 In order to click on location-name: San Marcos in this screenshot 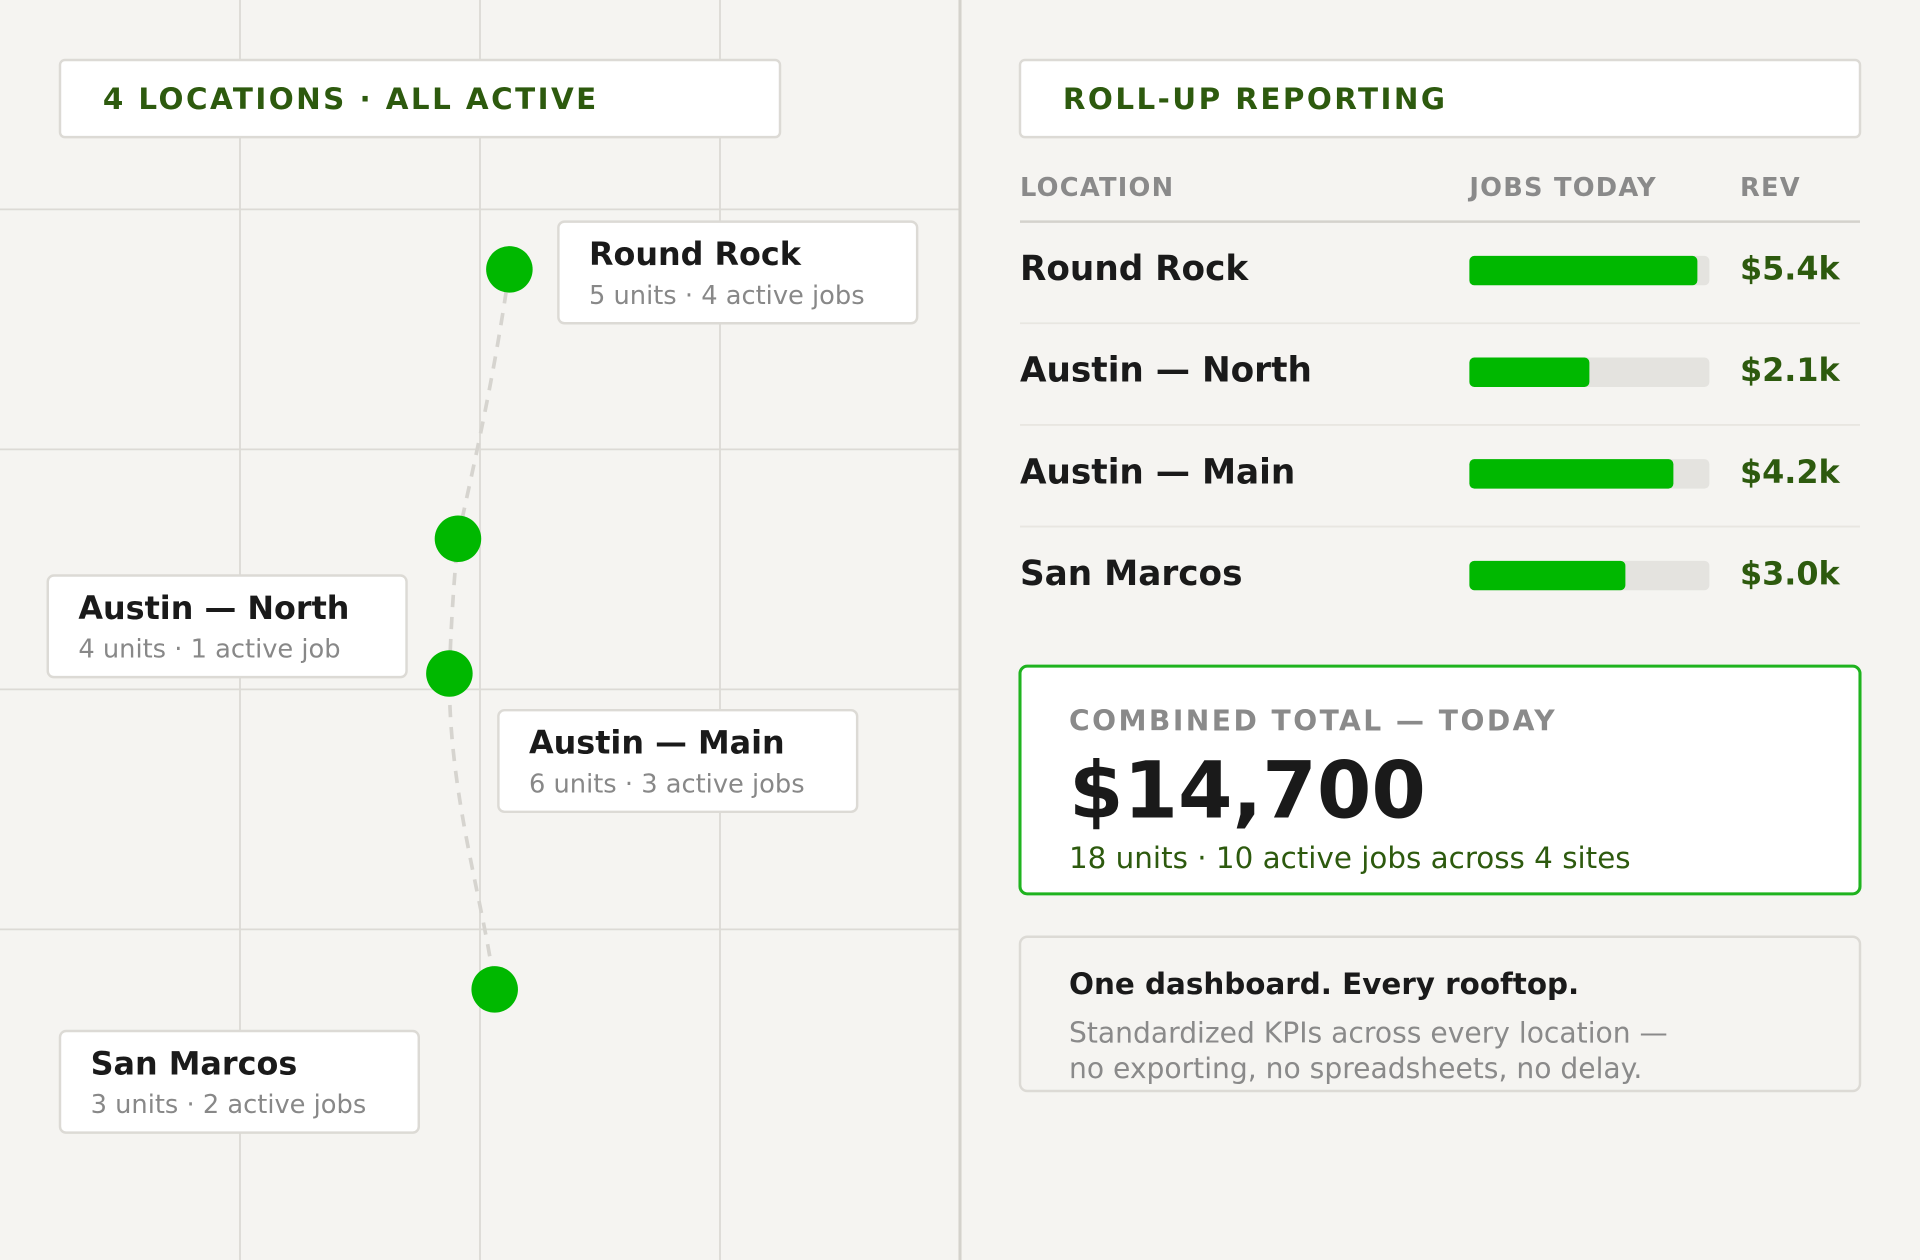, I will do `click(194, 1063)`.